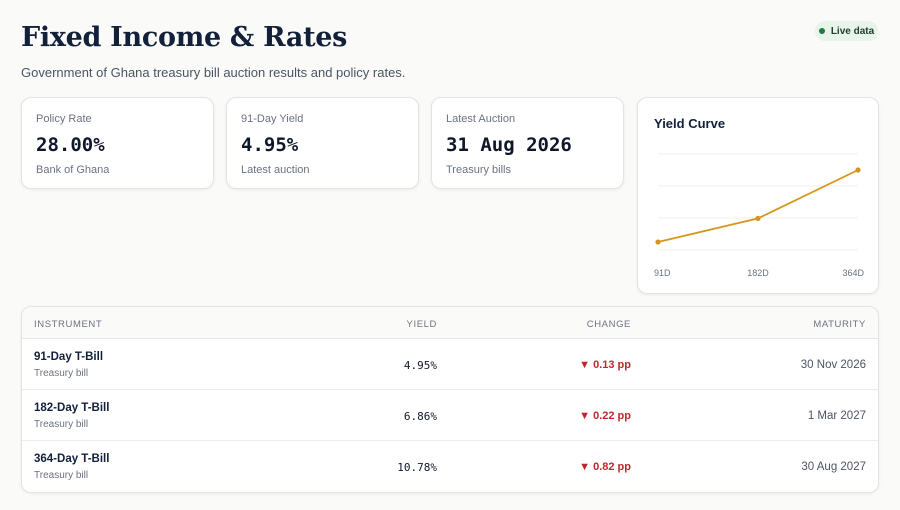  Describe the element at coordinates (72, 459) in the screenshot. I see `instrument-name: 364-Day T-Bill` at that location.